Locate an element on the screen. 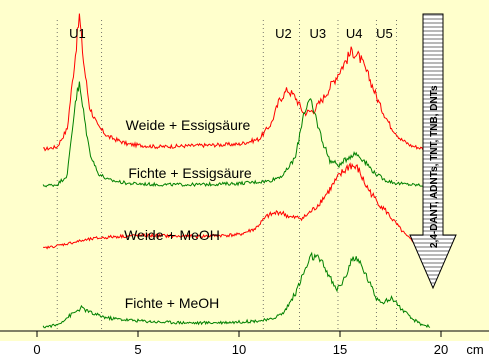  arrow-shape is located at coordinates (433, 151).